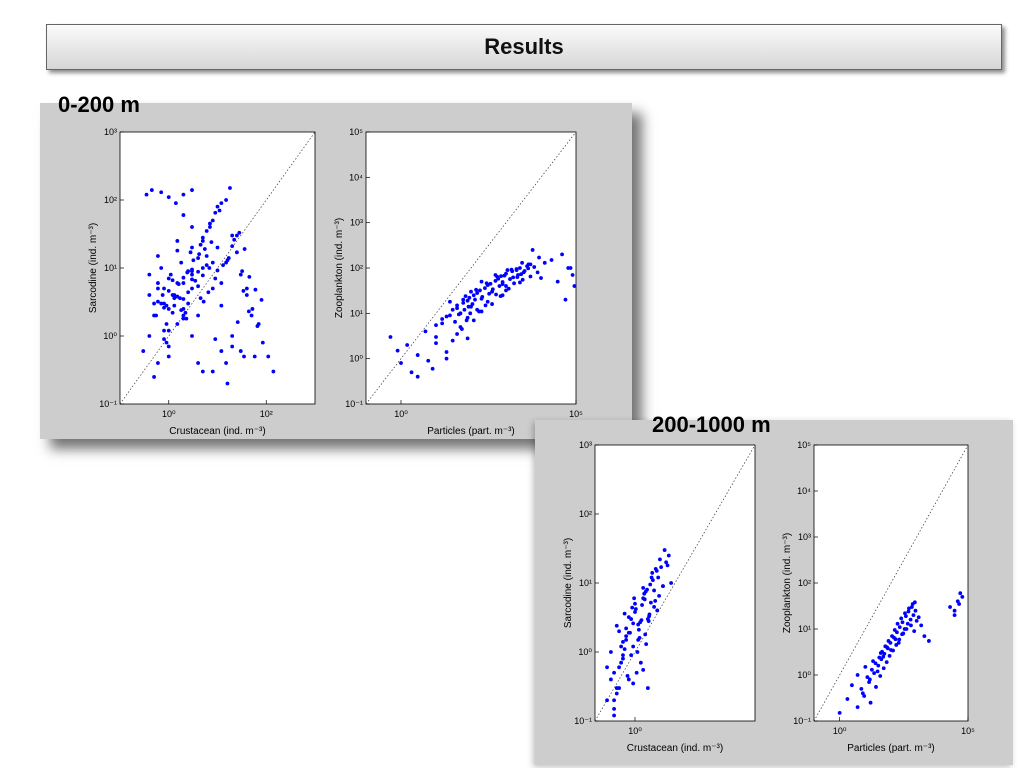  I want to click on x-tick-label: 10⁰, so click(840, 731).